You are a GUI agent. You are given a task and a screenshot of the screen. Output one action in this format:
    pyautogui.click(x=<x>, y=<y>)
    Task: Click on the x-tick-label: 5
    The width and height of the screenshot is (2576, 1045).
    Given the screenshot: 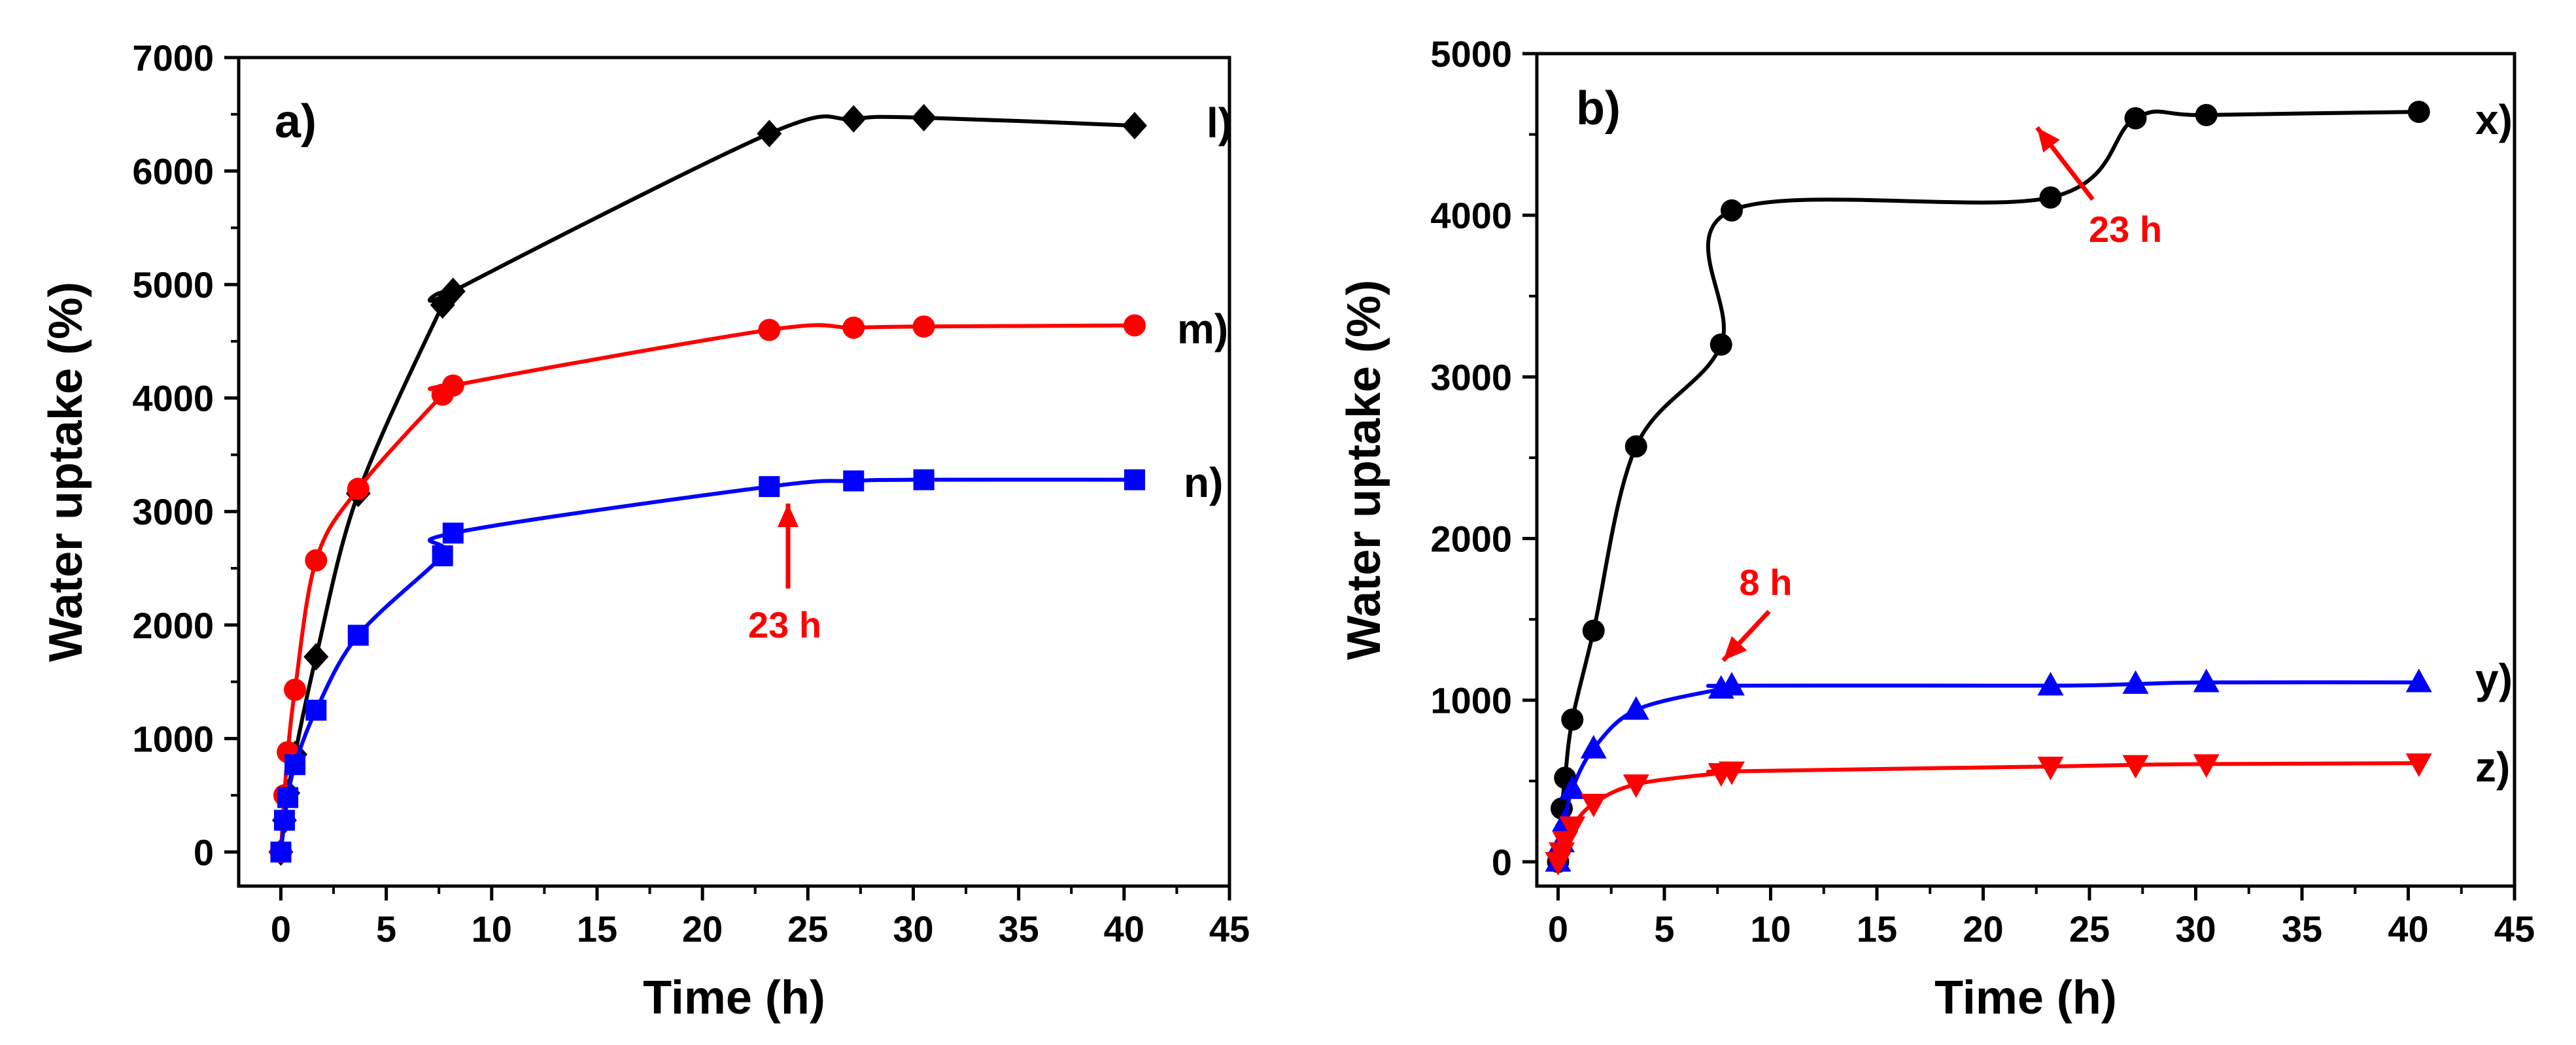 What is the action you would take?
    pyautogui.click(x=386, y=929)
    